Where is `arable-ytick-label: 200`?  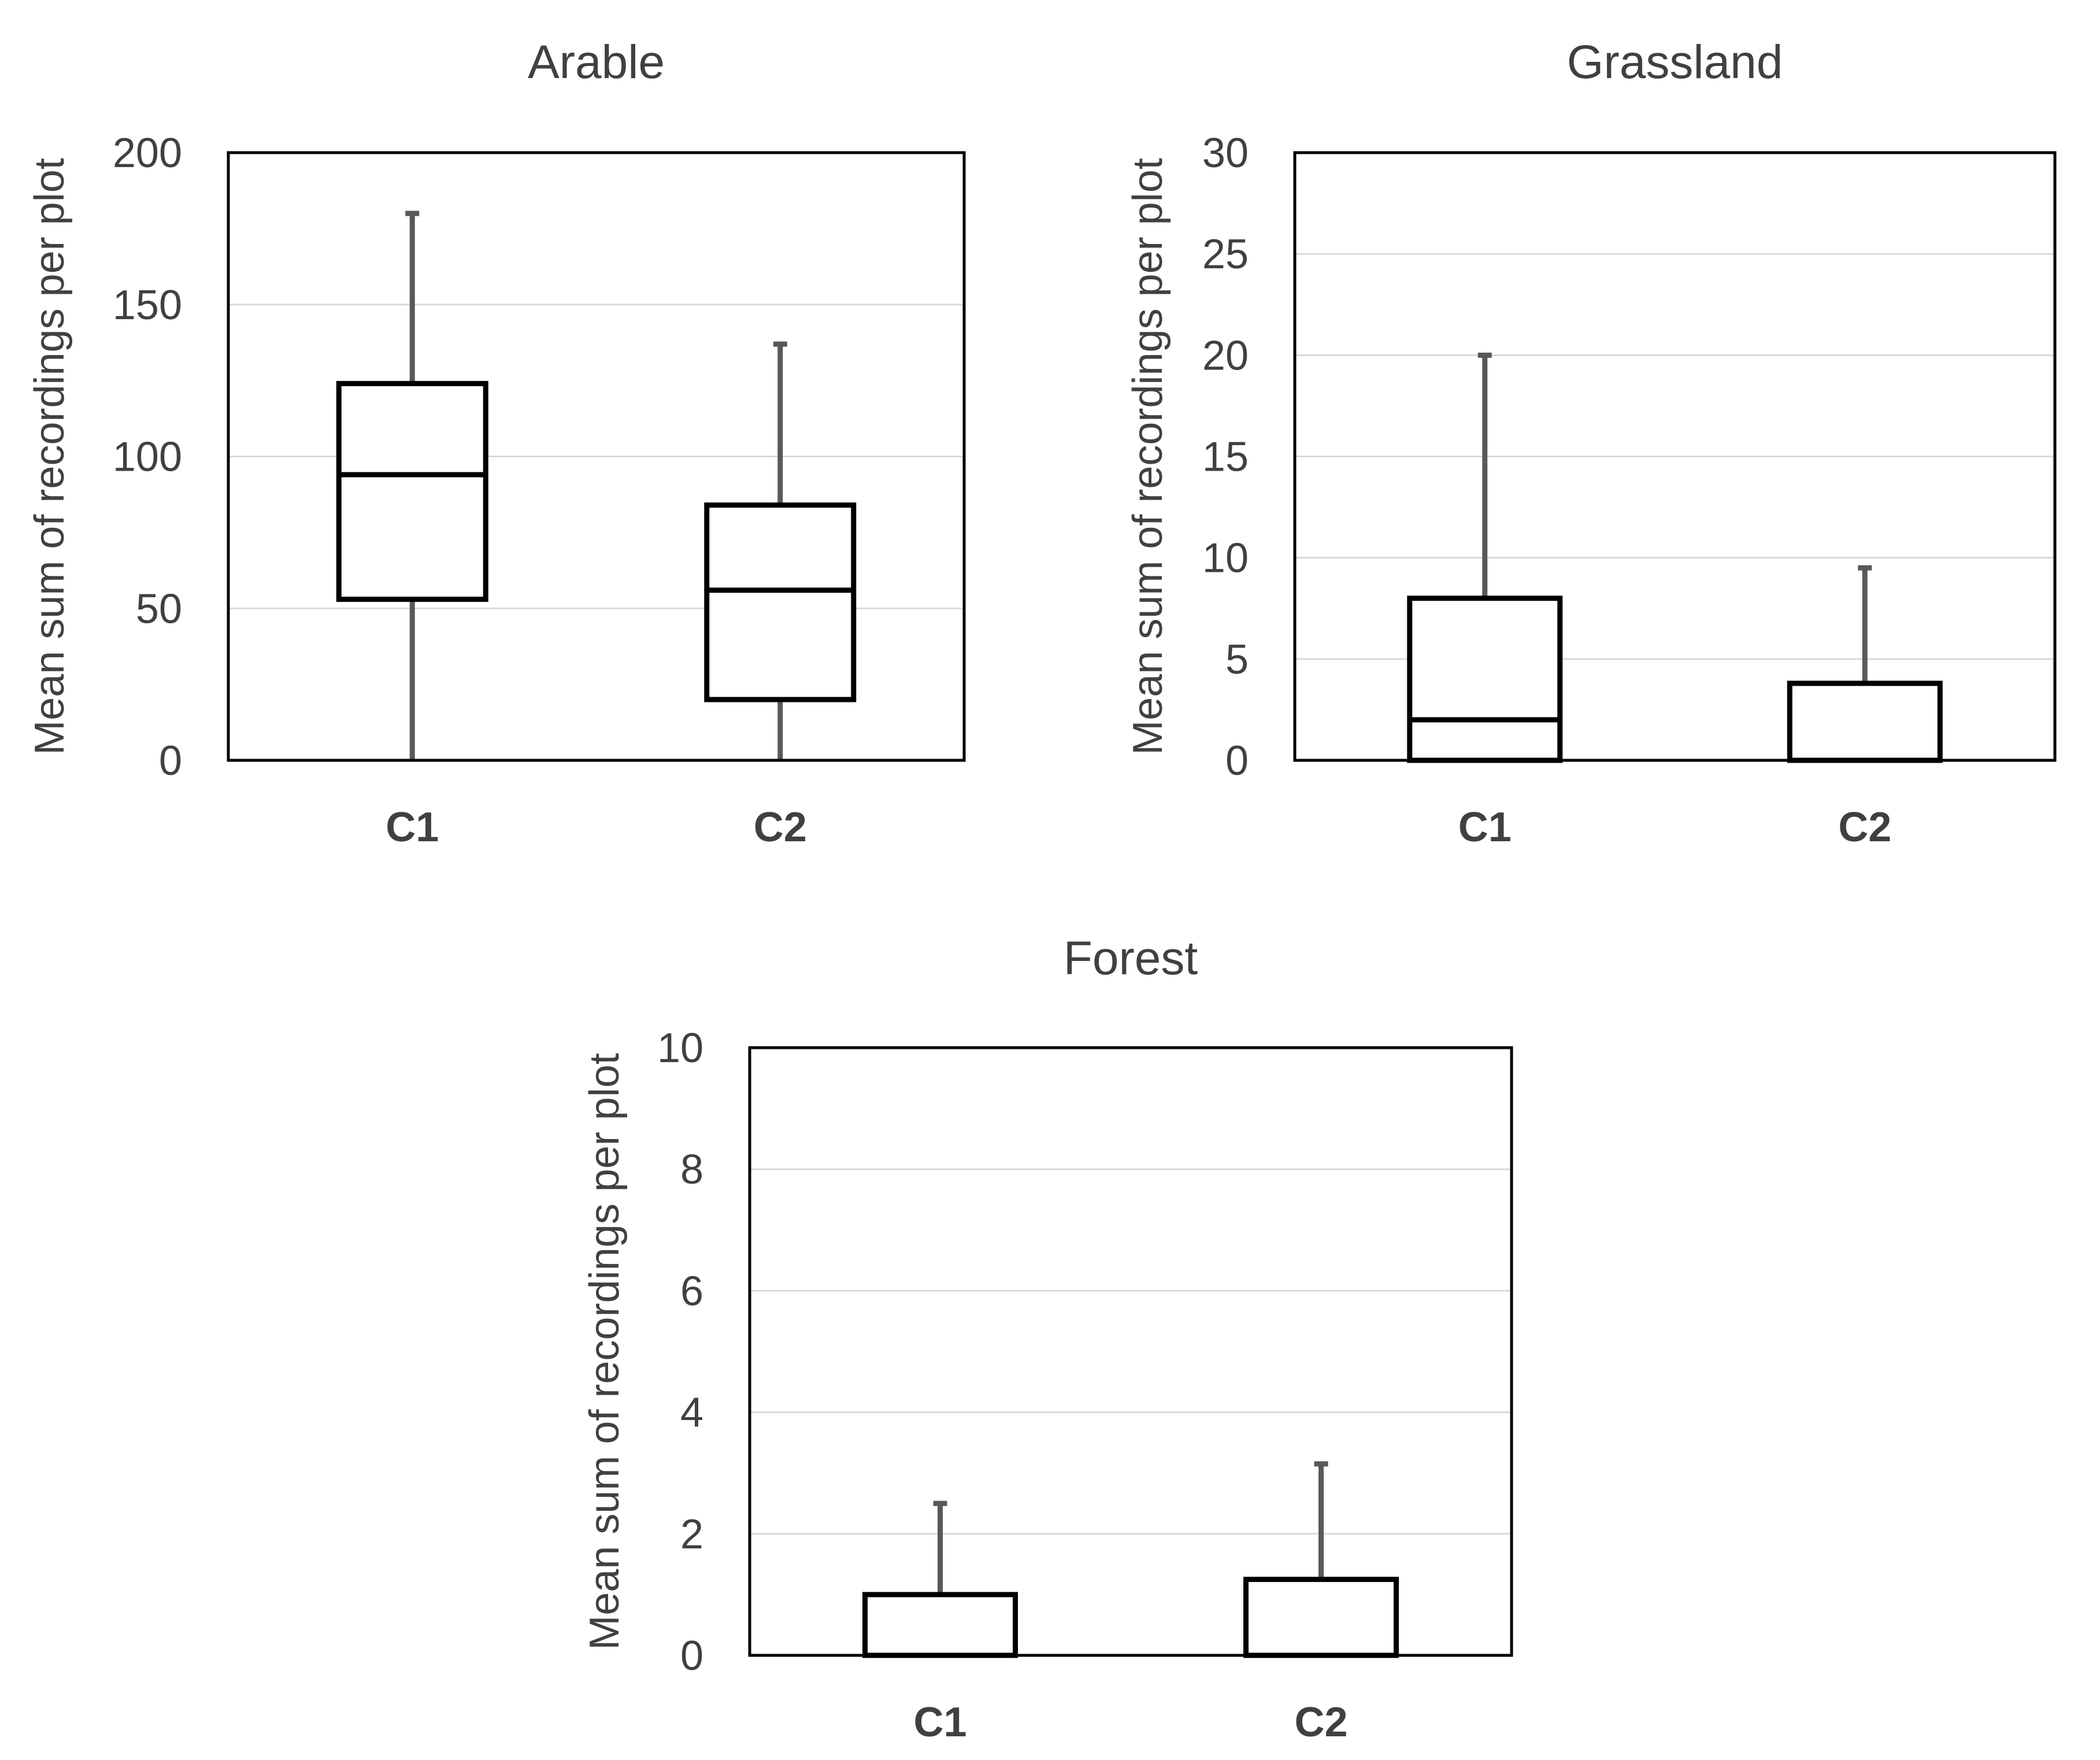 arable-ytick-label: 200 is located at coordinates (148, 153).